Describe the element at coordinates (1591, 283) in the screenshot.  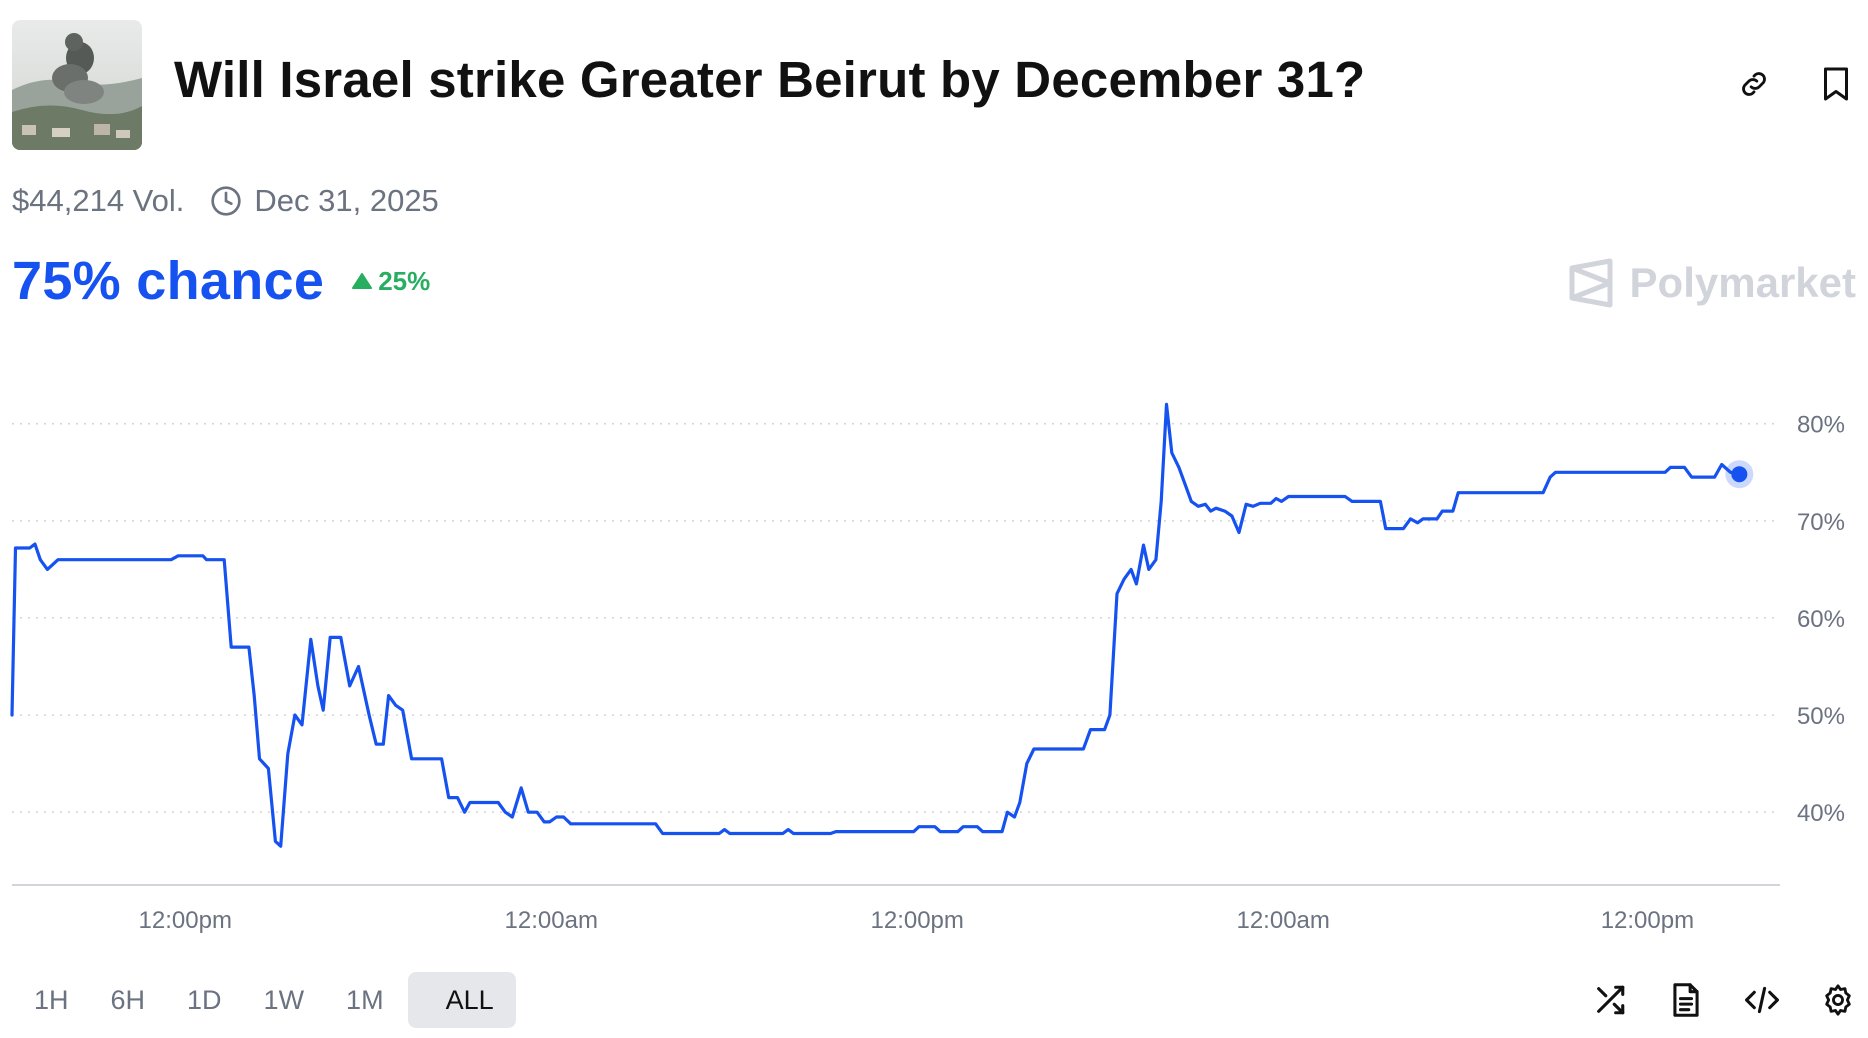
I see `polymarket-logo-icon` at that location.